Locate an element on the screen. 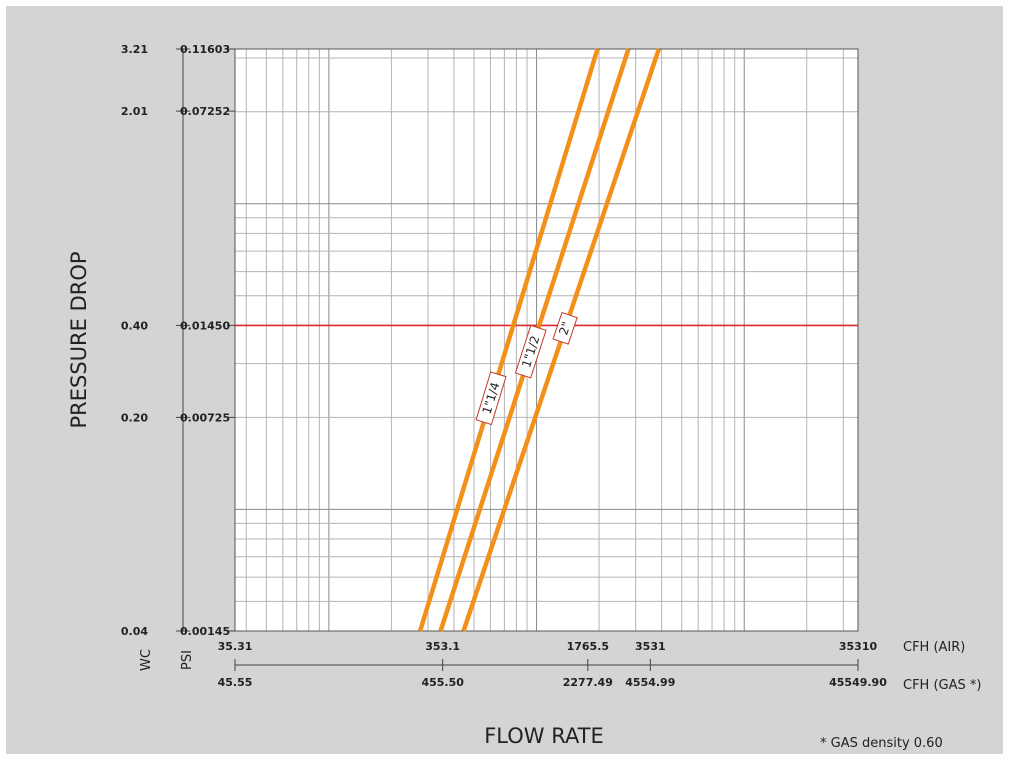  y-tick-label-wc: 0.40 is located at coordinates (134, 325).